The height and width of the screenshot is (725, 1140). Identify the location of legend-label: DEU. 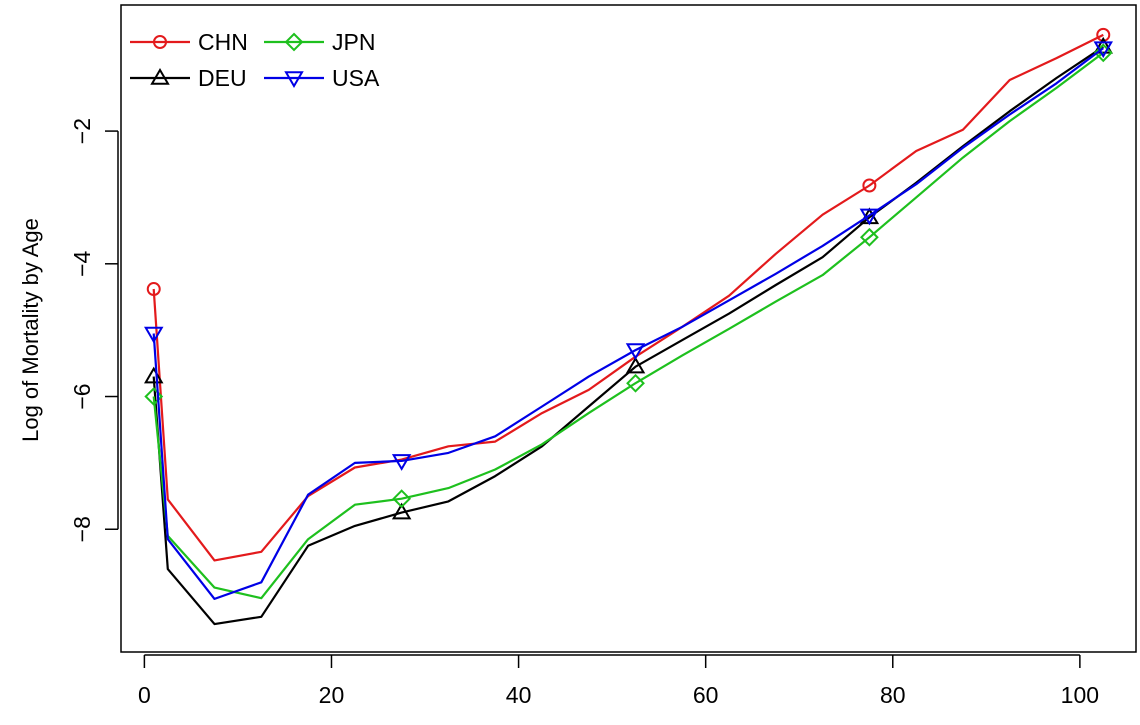
(222, 78).